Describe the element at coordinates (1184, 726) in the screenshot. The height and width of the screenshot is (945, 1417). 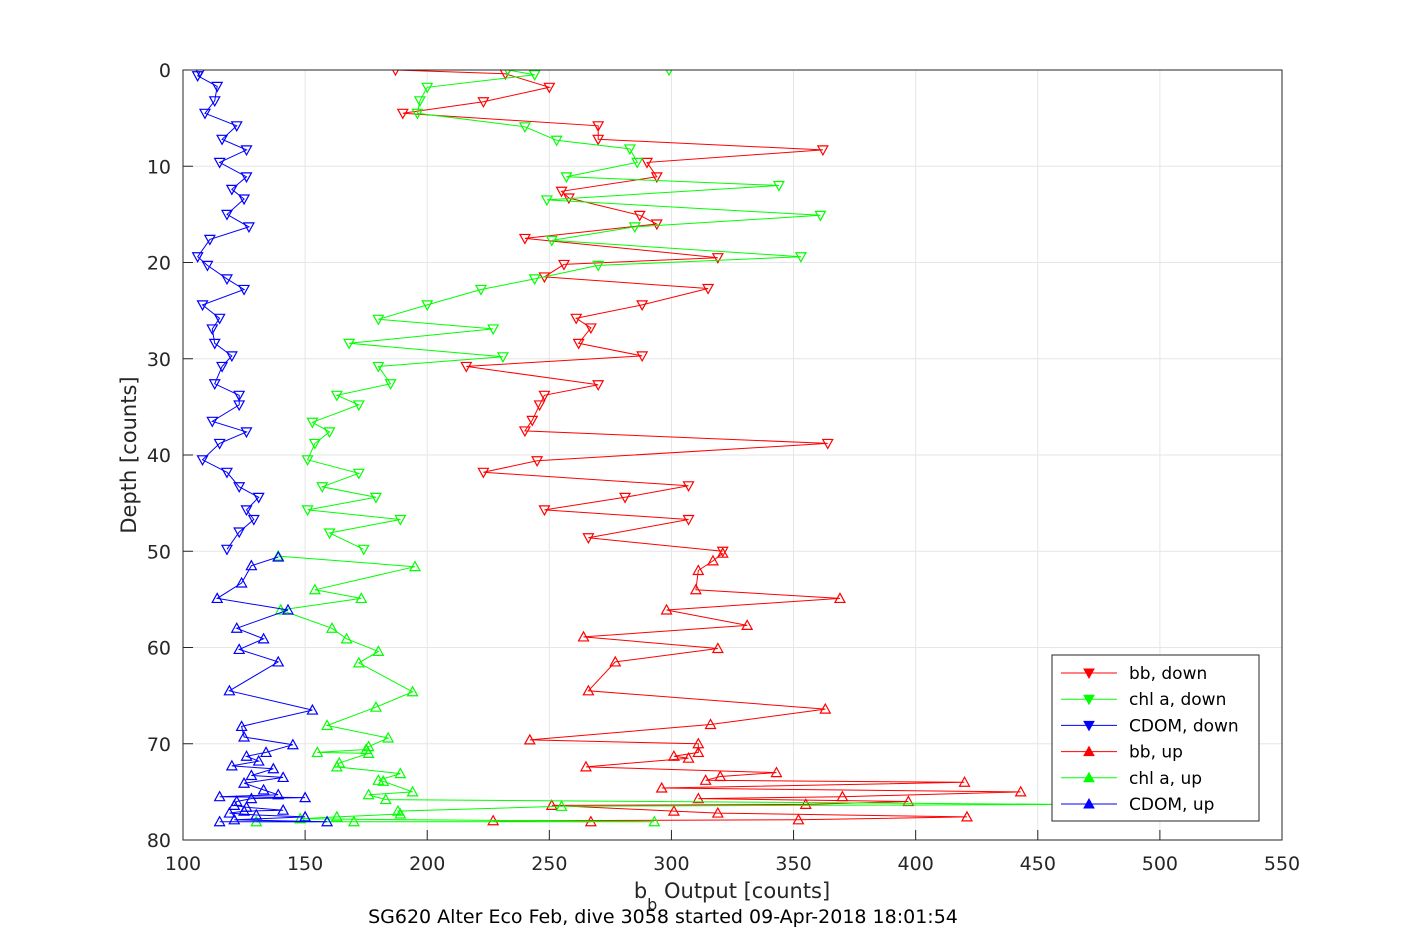
I see `legend-label: CDOM, down` at that location.